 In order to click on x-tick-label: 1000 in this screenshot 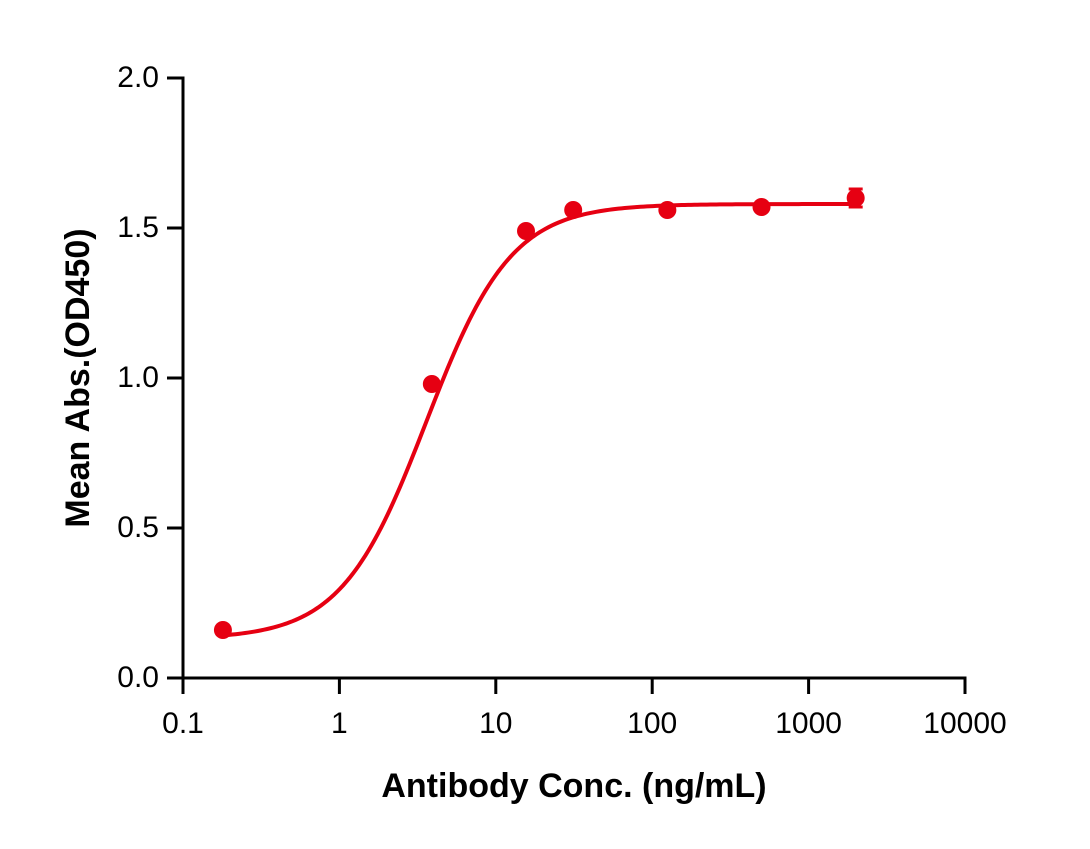, I will do `click(808, 723)`.